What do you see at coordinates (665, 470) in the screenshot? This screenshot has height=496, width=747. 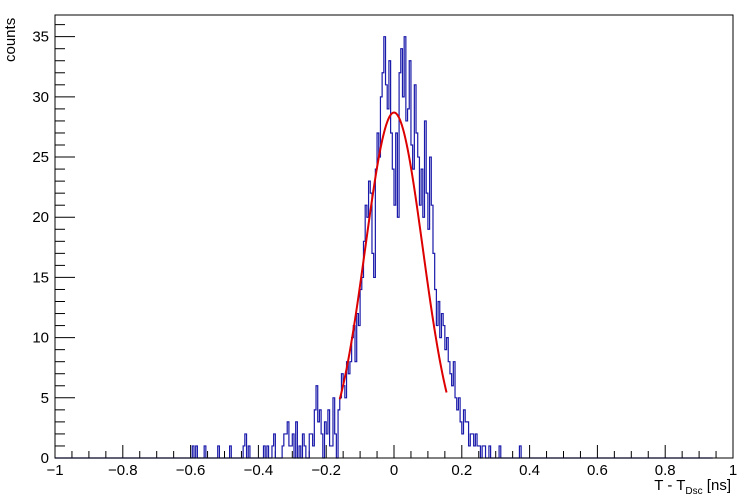 I see `x-tick-label: 0.8` at bounding box center [665, 470].